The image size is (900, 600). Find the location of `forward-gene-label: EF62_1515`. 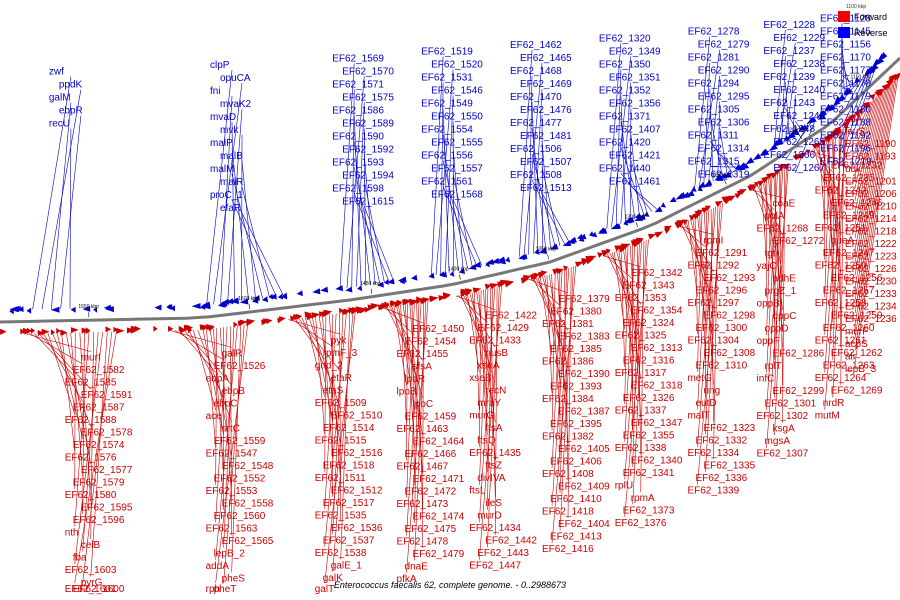

forward-gene-label: EF62_1515 is located at coordinates (341, 440).